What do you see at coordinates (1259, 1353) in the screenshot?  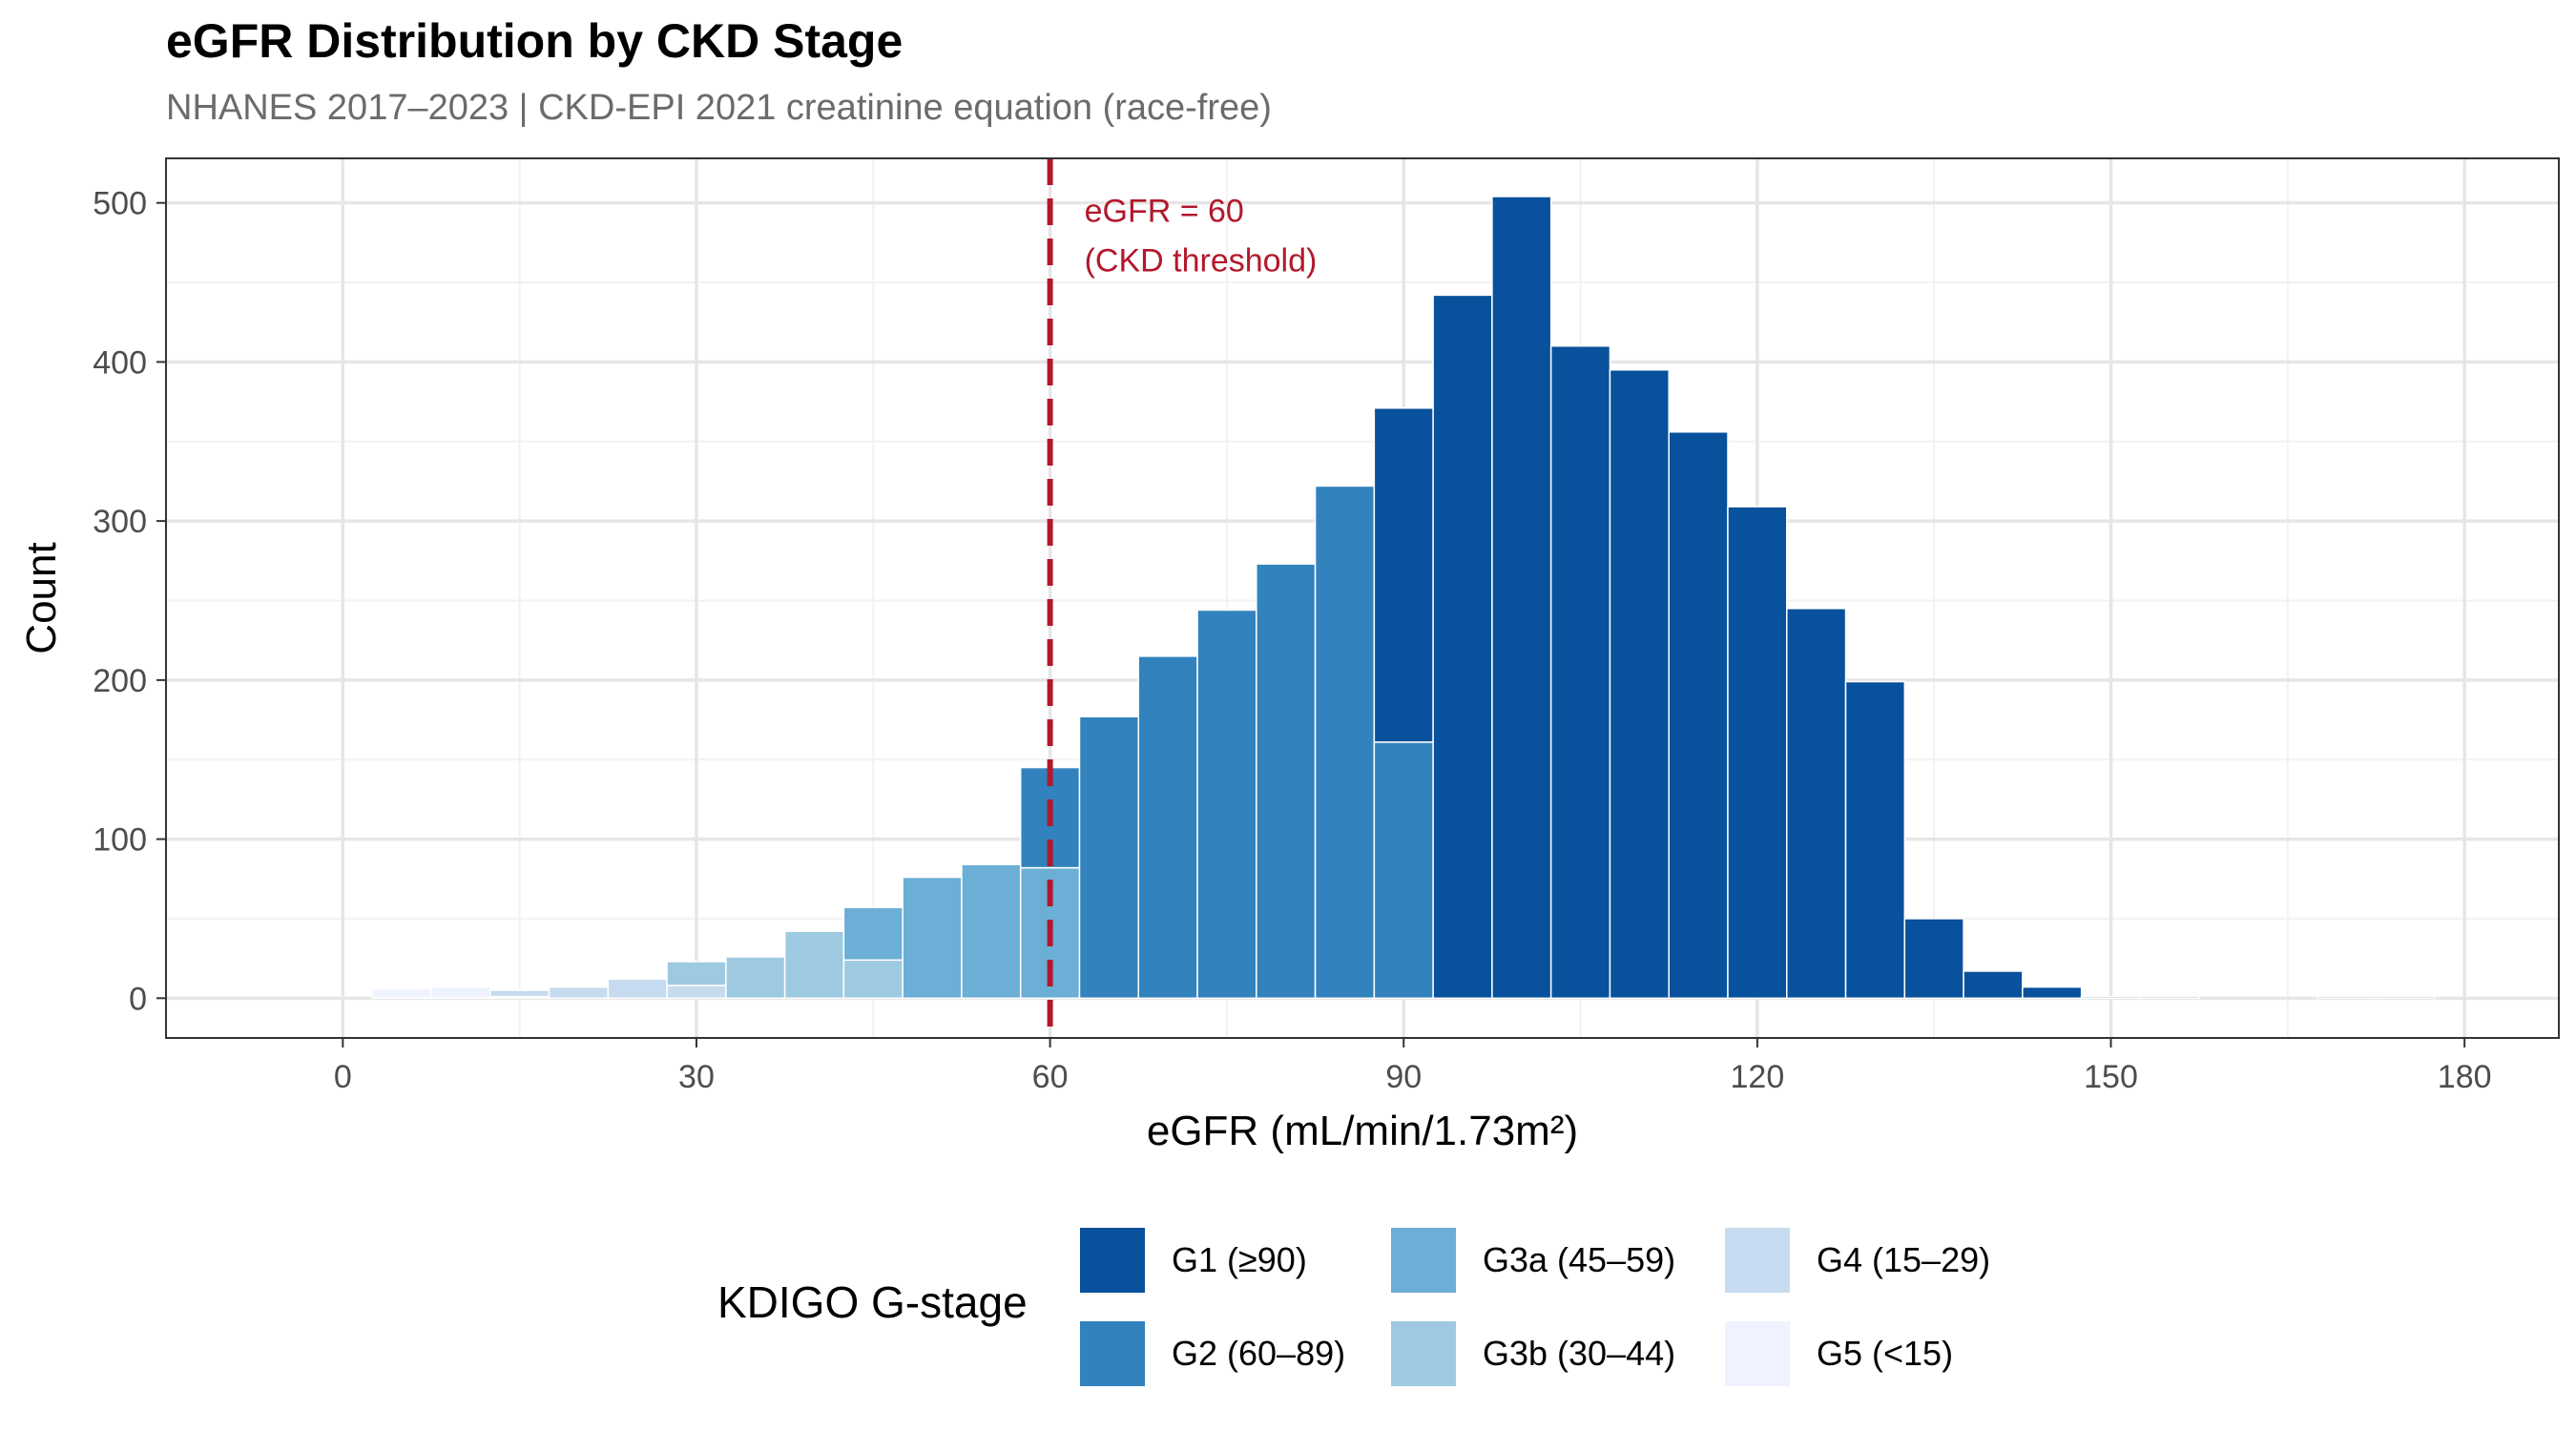 I see `legend-label: G2 (60–89)` at bounding box center [1259, 1353].